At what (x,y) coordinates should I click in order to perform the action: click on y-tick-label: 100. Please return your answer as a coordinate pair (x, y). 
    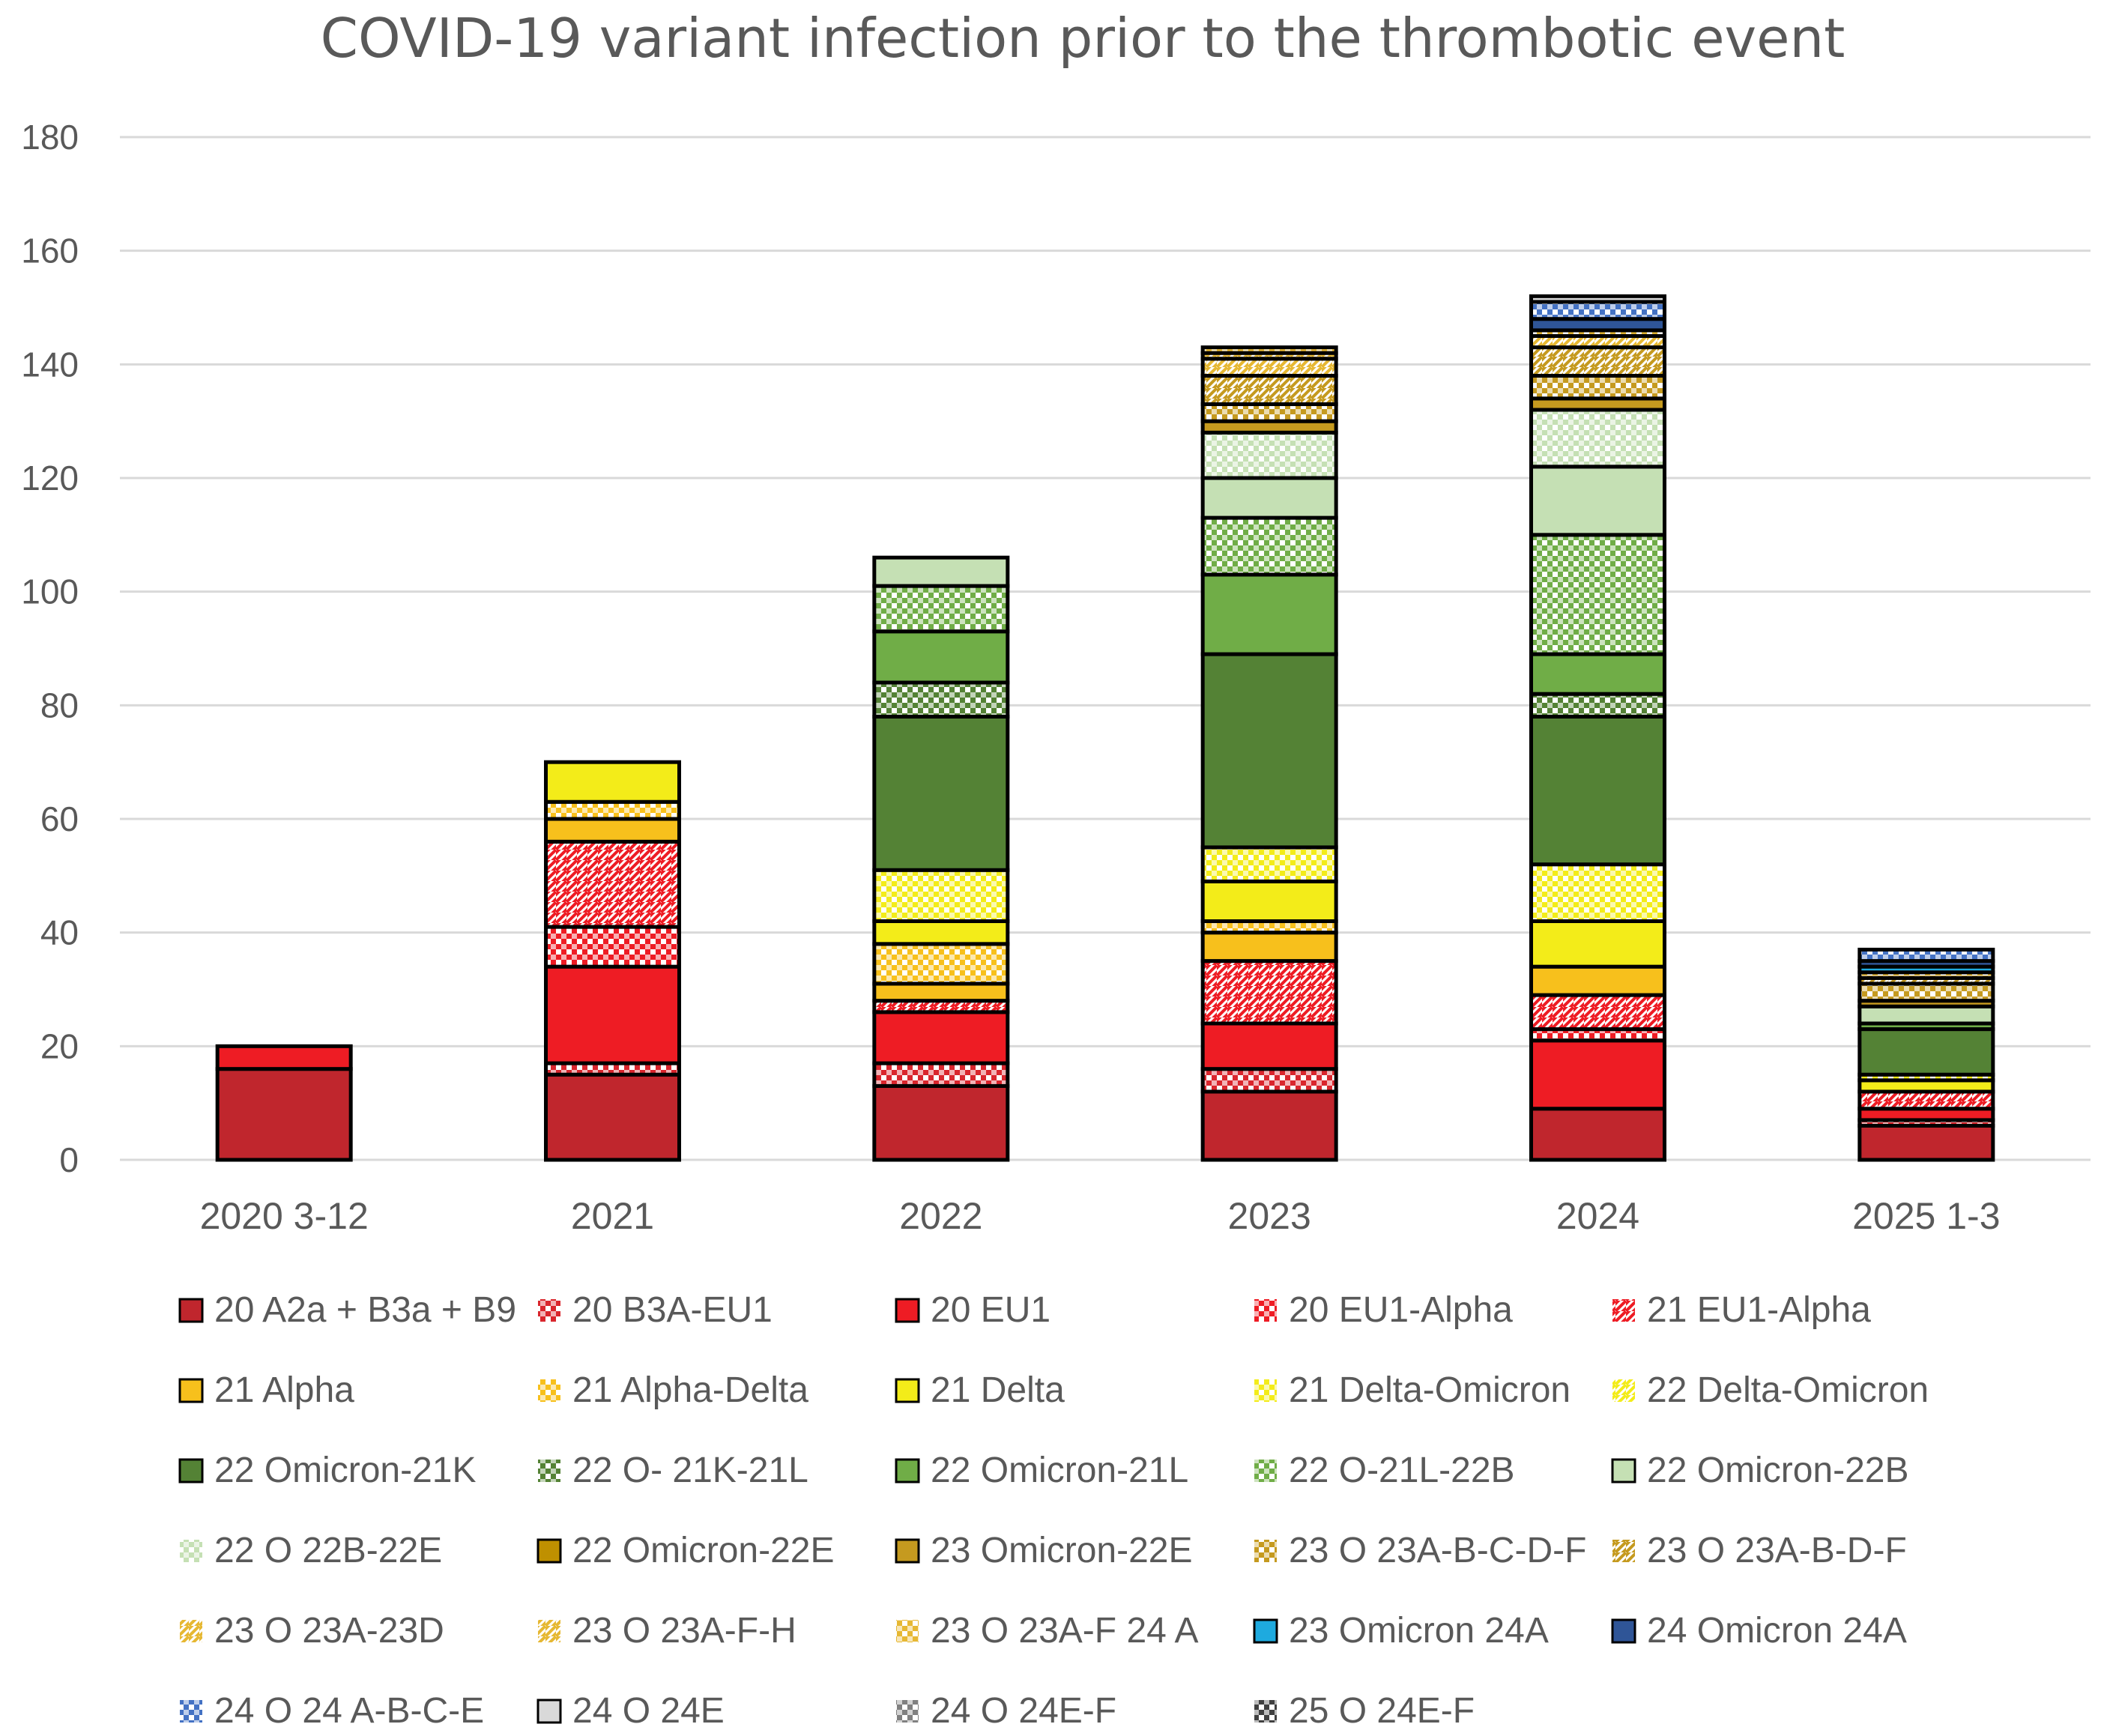
    Looking at the image, I should click on (50, 591).